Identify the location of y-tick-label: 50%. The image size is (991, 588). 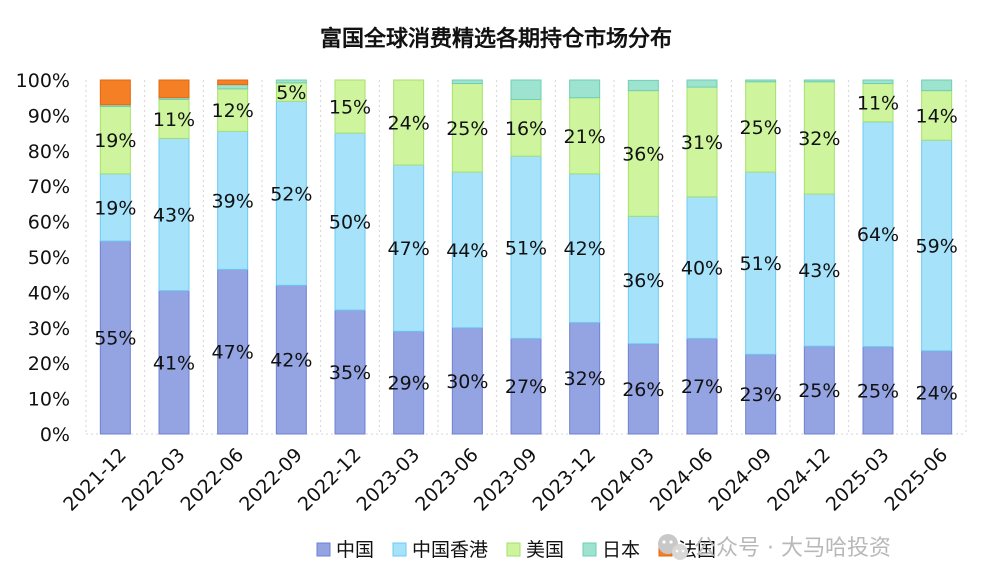
(49, 258).